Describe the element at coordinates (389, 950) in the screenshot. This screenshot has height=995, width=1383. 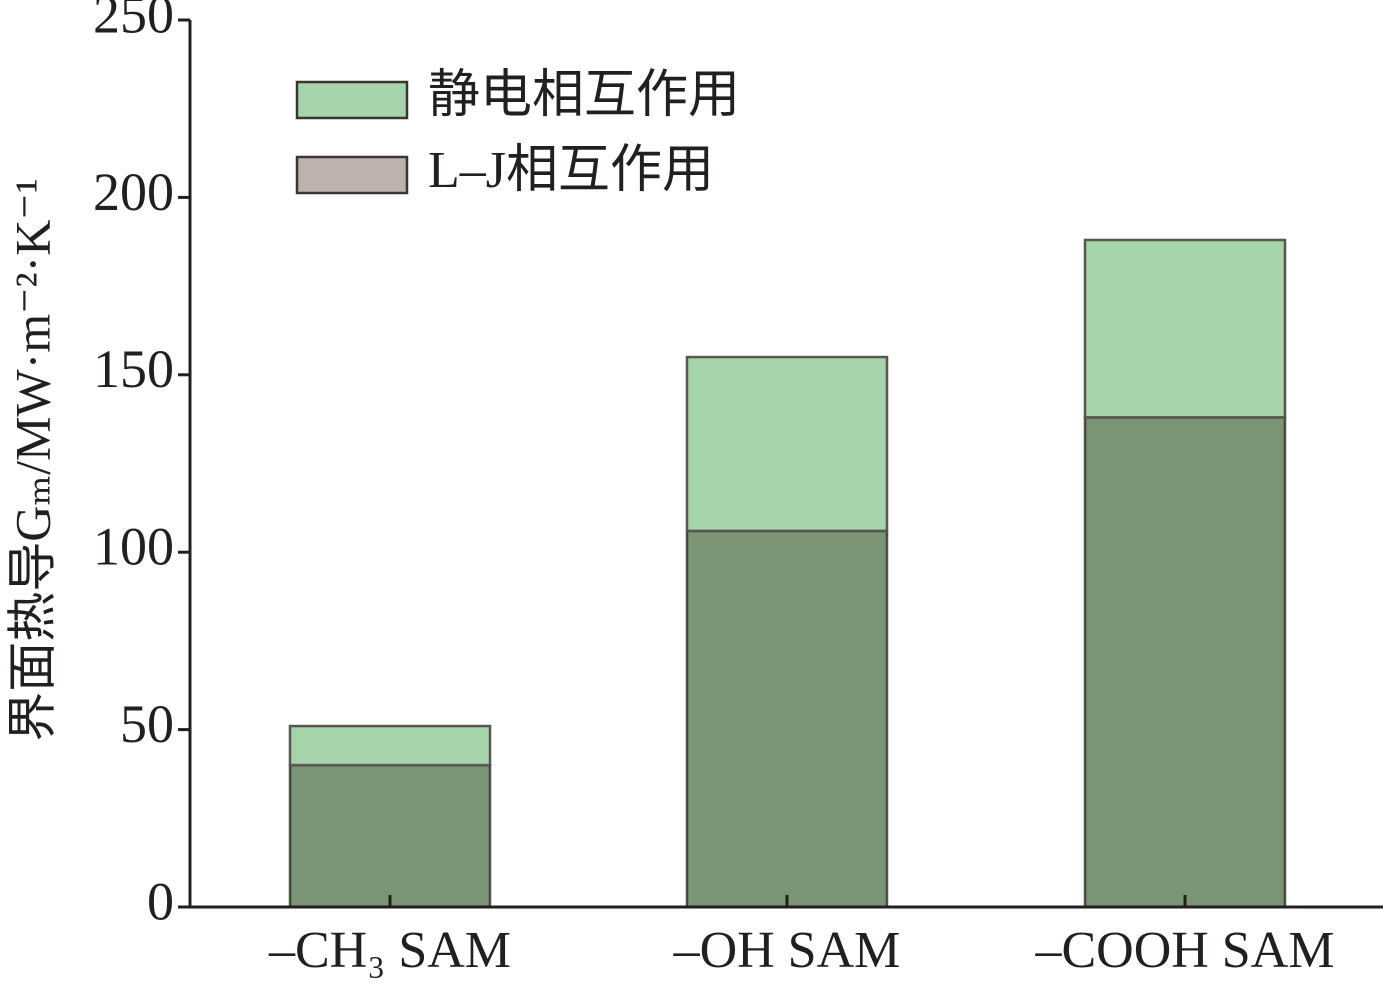
I see `x-tick-label: –CH₃ SAM` at that location.